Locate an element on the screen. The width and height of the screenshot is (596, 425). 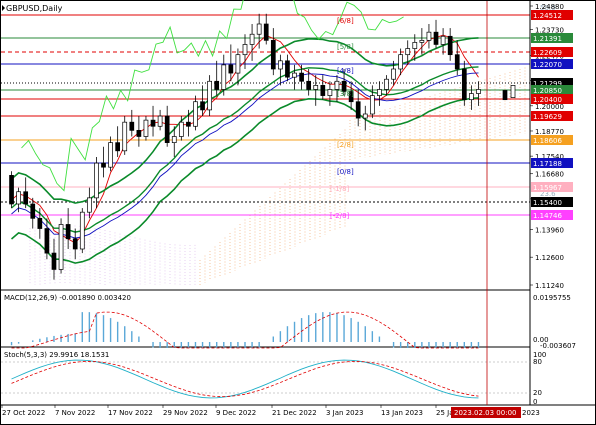
price-level-label: 1.21391 is located at coordinates (547, 39).